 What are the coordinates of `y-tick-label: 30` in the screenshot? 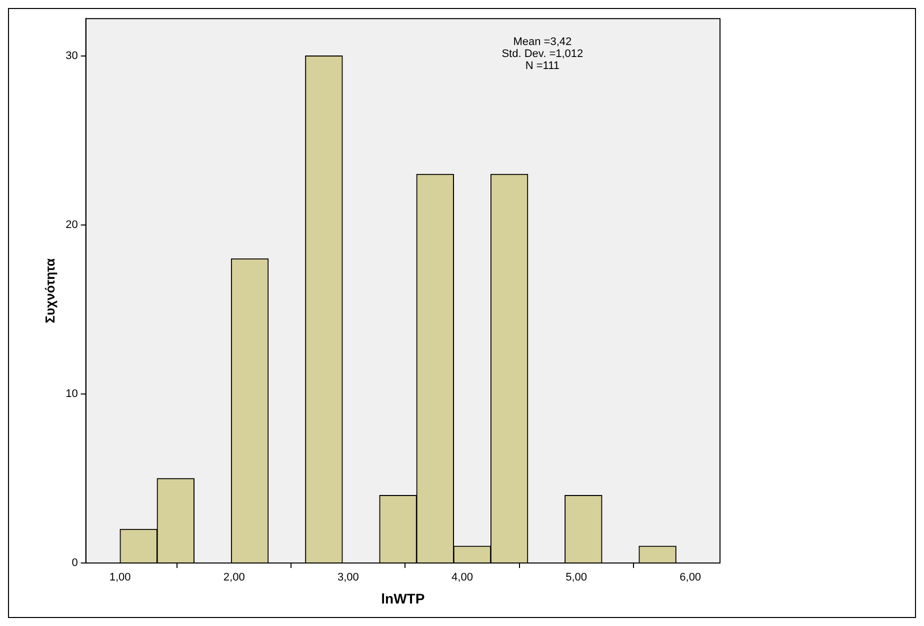 It's located at (72, 56).